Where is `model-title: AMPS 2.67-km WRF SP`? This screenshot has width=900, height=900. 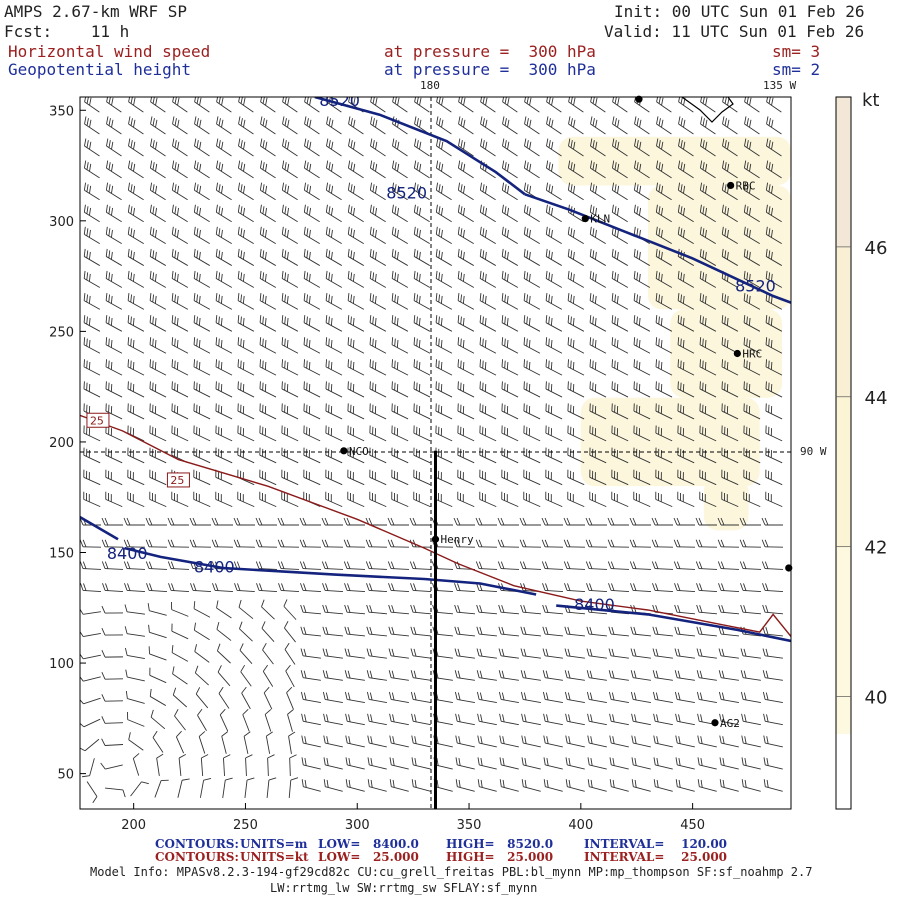 model-title: AMPS 2.67-km WRF SP is located at coordinates (96, 11).